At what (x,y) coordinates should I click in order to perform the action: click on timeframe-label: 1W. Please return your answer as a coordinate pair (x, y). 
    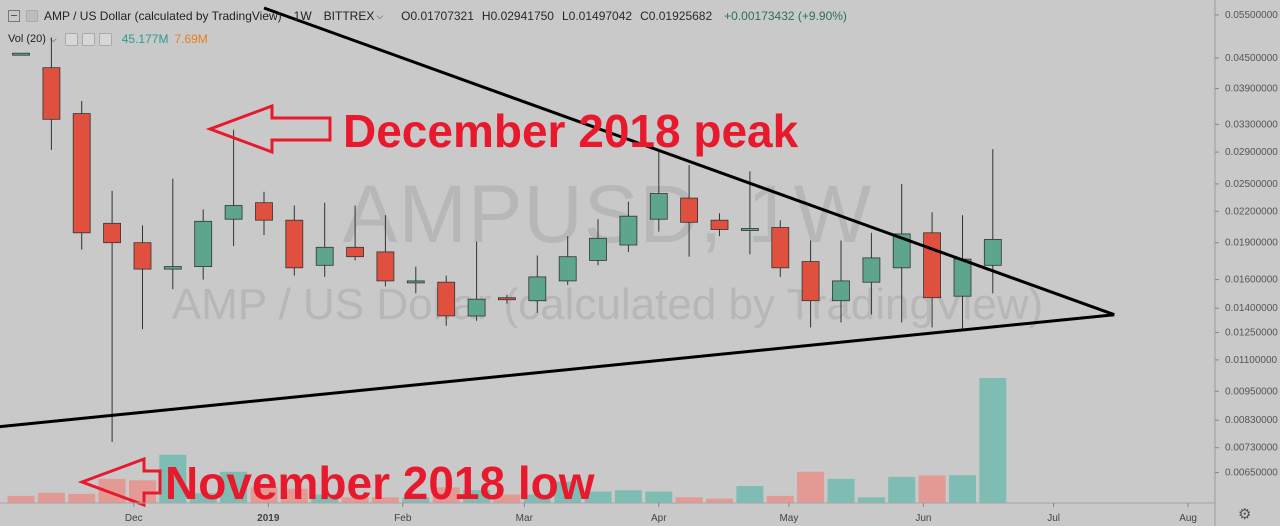
    Looking at the image, I should click on (302, 16).